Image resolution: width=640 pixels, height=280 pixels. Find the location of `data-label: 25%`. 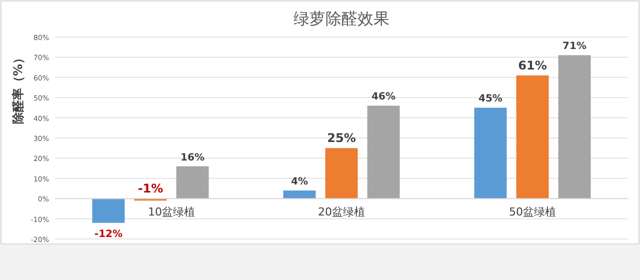

data-label: 25% is located at coordinates (341, 138).